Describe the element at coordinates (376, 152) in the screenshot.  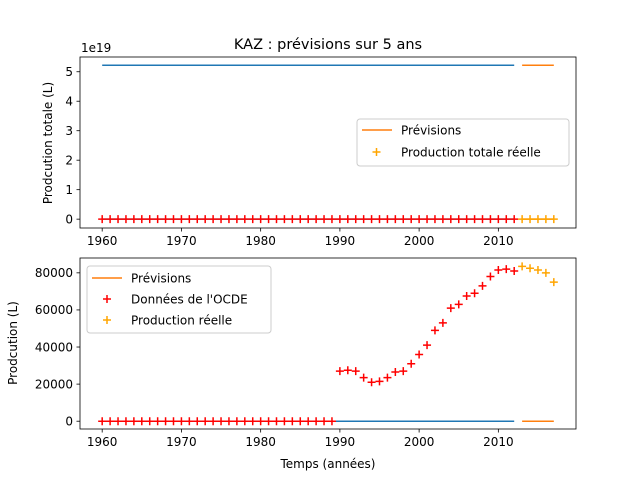
I see `top-legend-plus-swatch` at that location.